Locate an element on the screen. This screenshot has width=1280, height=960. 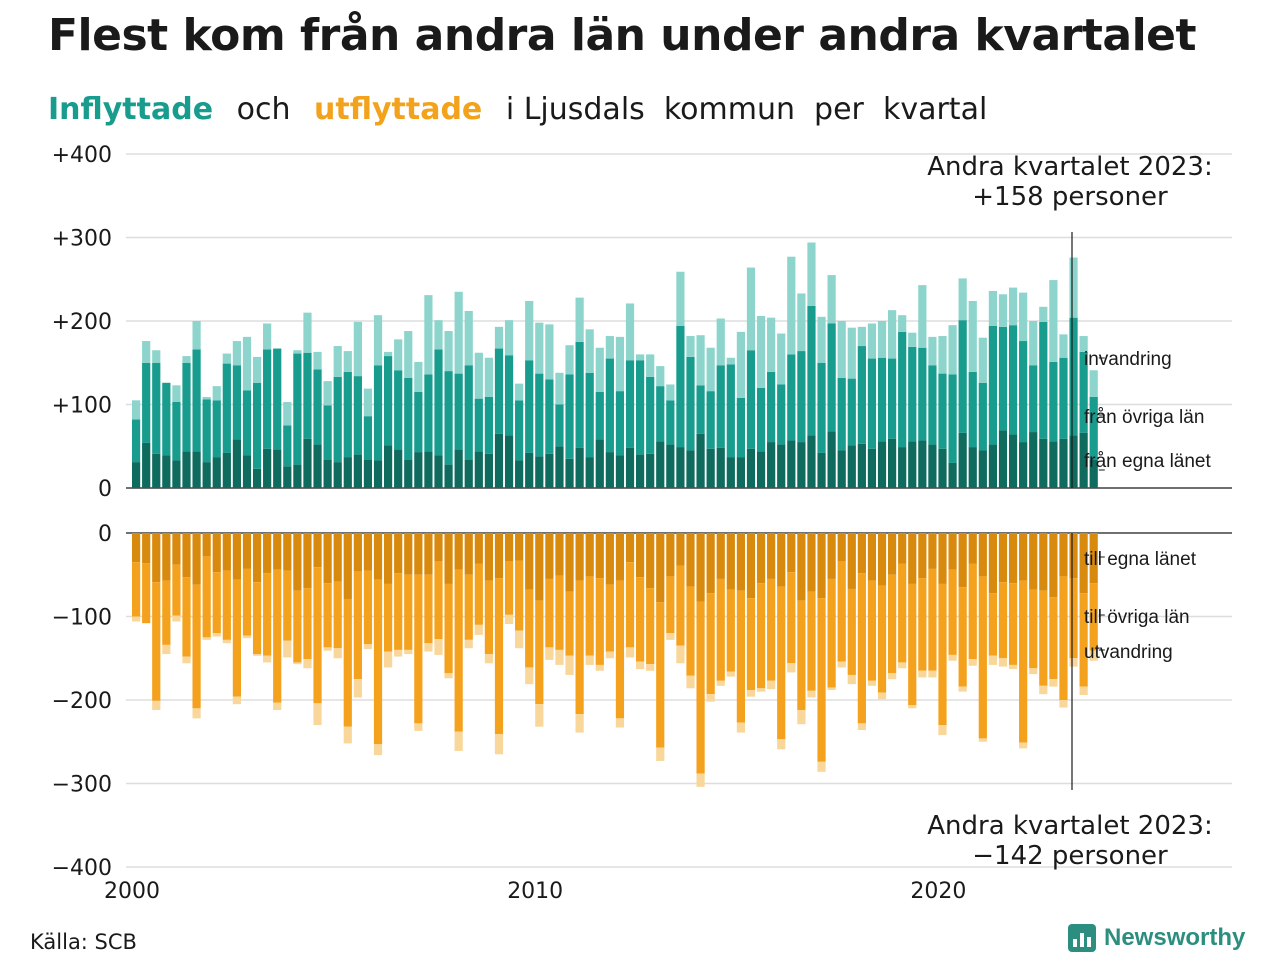
source-note: Källa: SCB is located at coordinates (83, 942).